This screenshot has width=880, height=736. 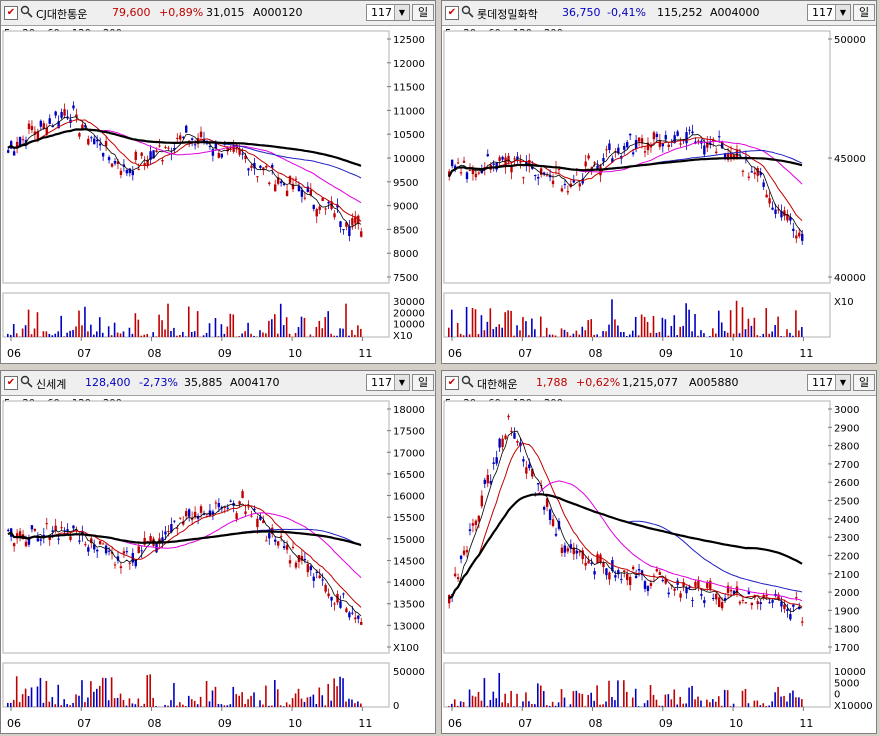 I want to click on y-tick-label: 2000, so click(x=846, y=593).